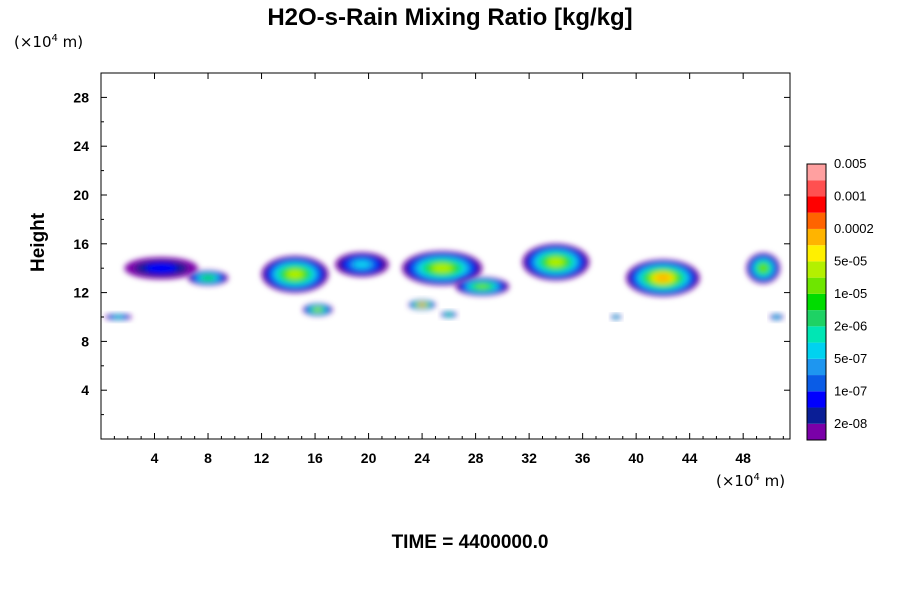 The image size is (900, 600). I want to click on colorbar-label: 1e-07, so click(850, 390).